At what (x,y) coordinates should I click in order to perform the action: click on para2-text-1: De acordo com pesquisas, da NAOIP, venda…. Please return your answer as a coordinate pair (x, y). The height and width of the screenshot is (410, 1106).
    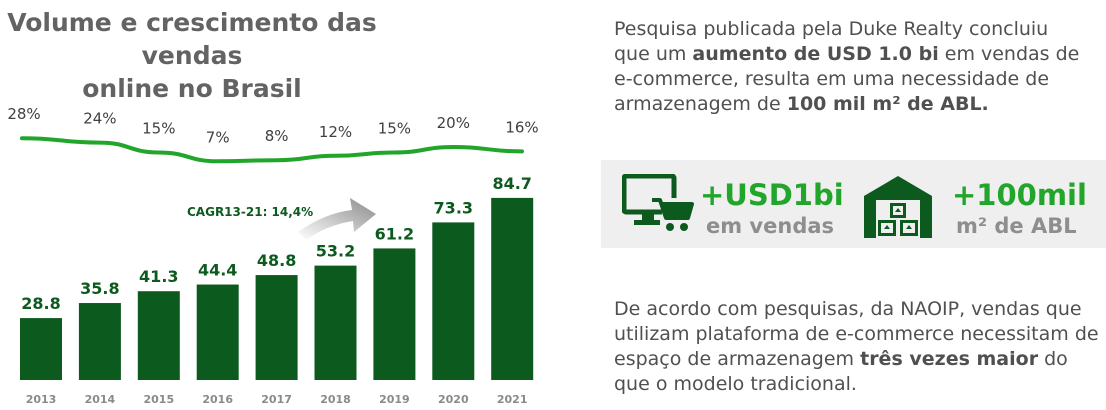
    Looking at the image, I should click on (856, 334).